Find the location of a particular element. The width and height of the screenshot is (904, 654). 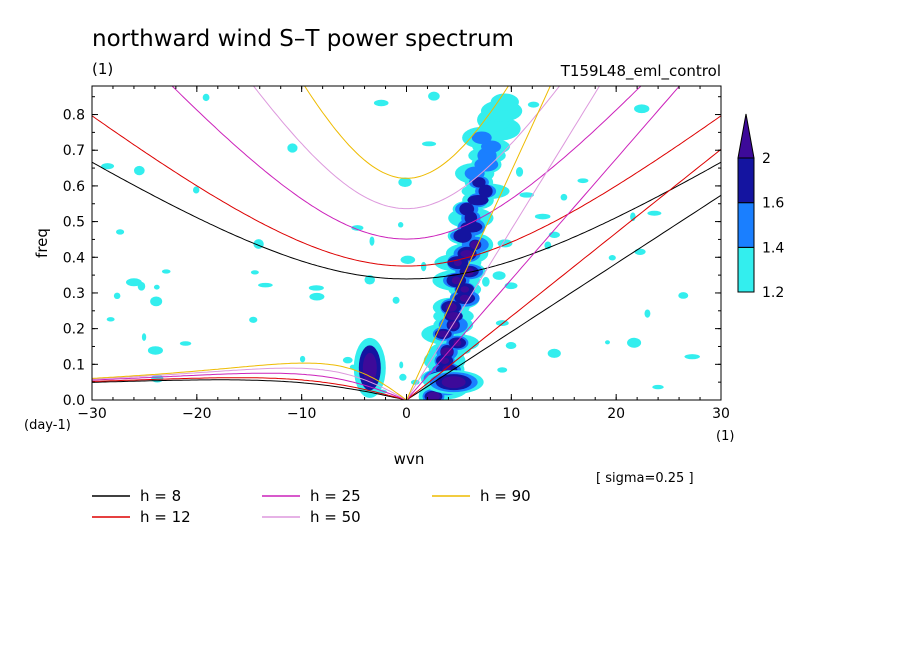

legend: h = 8 h = 12 h = 25 h = 50 h = 90 is located at coordinates (311, 506).